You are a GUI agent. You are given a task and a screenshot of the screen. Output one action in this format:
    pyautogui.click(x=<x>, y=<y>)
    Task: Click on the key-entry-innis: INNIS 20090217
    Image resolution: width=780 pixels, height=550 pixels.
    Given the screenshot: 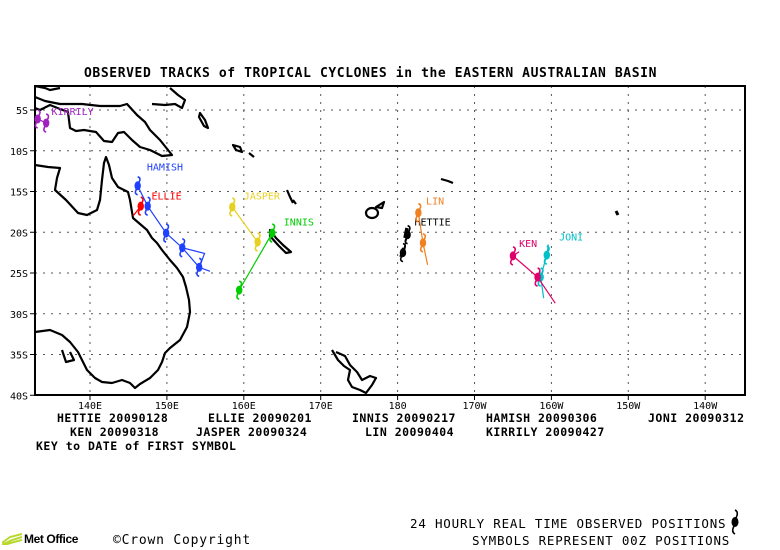 What is the action you would take?
    pyautogui.click(x=404, y=418)
    